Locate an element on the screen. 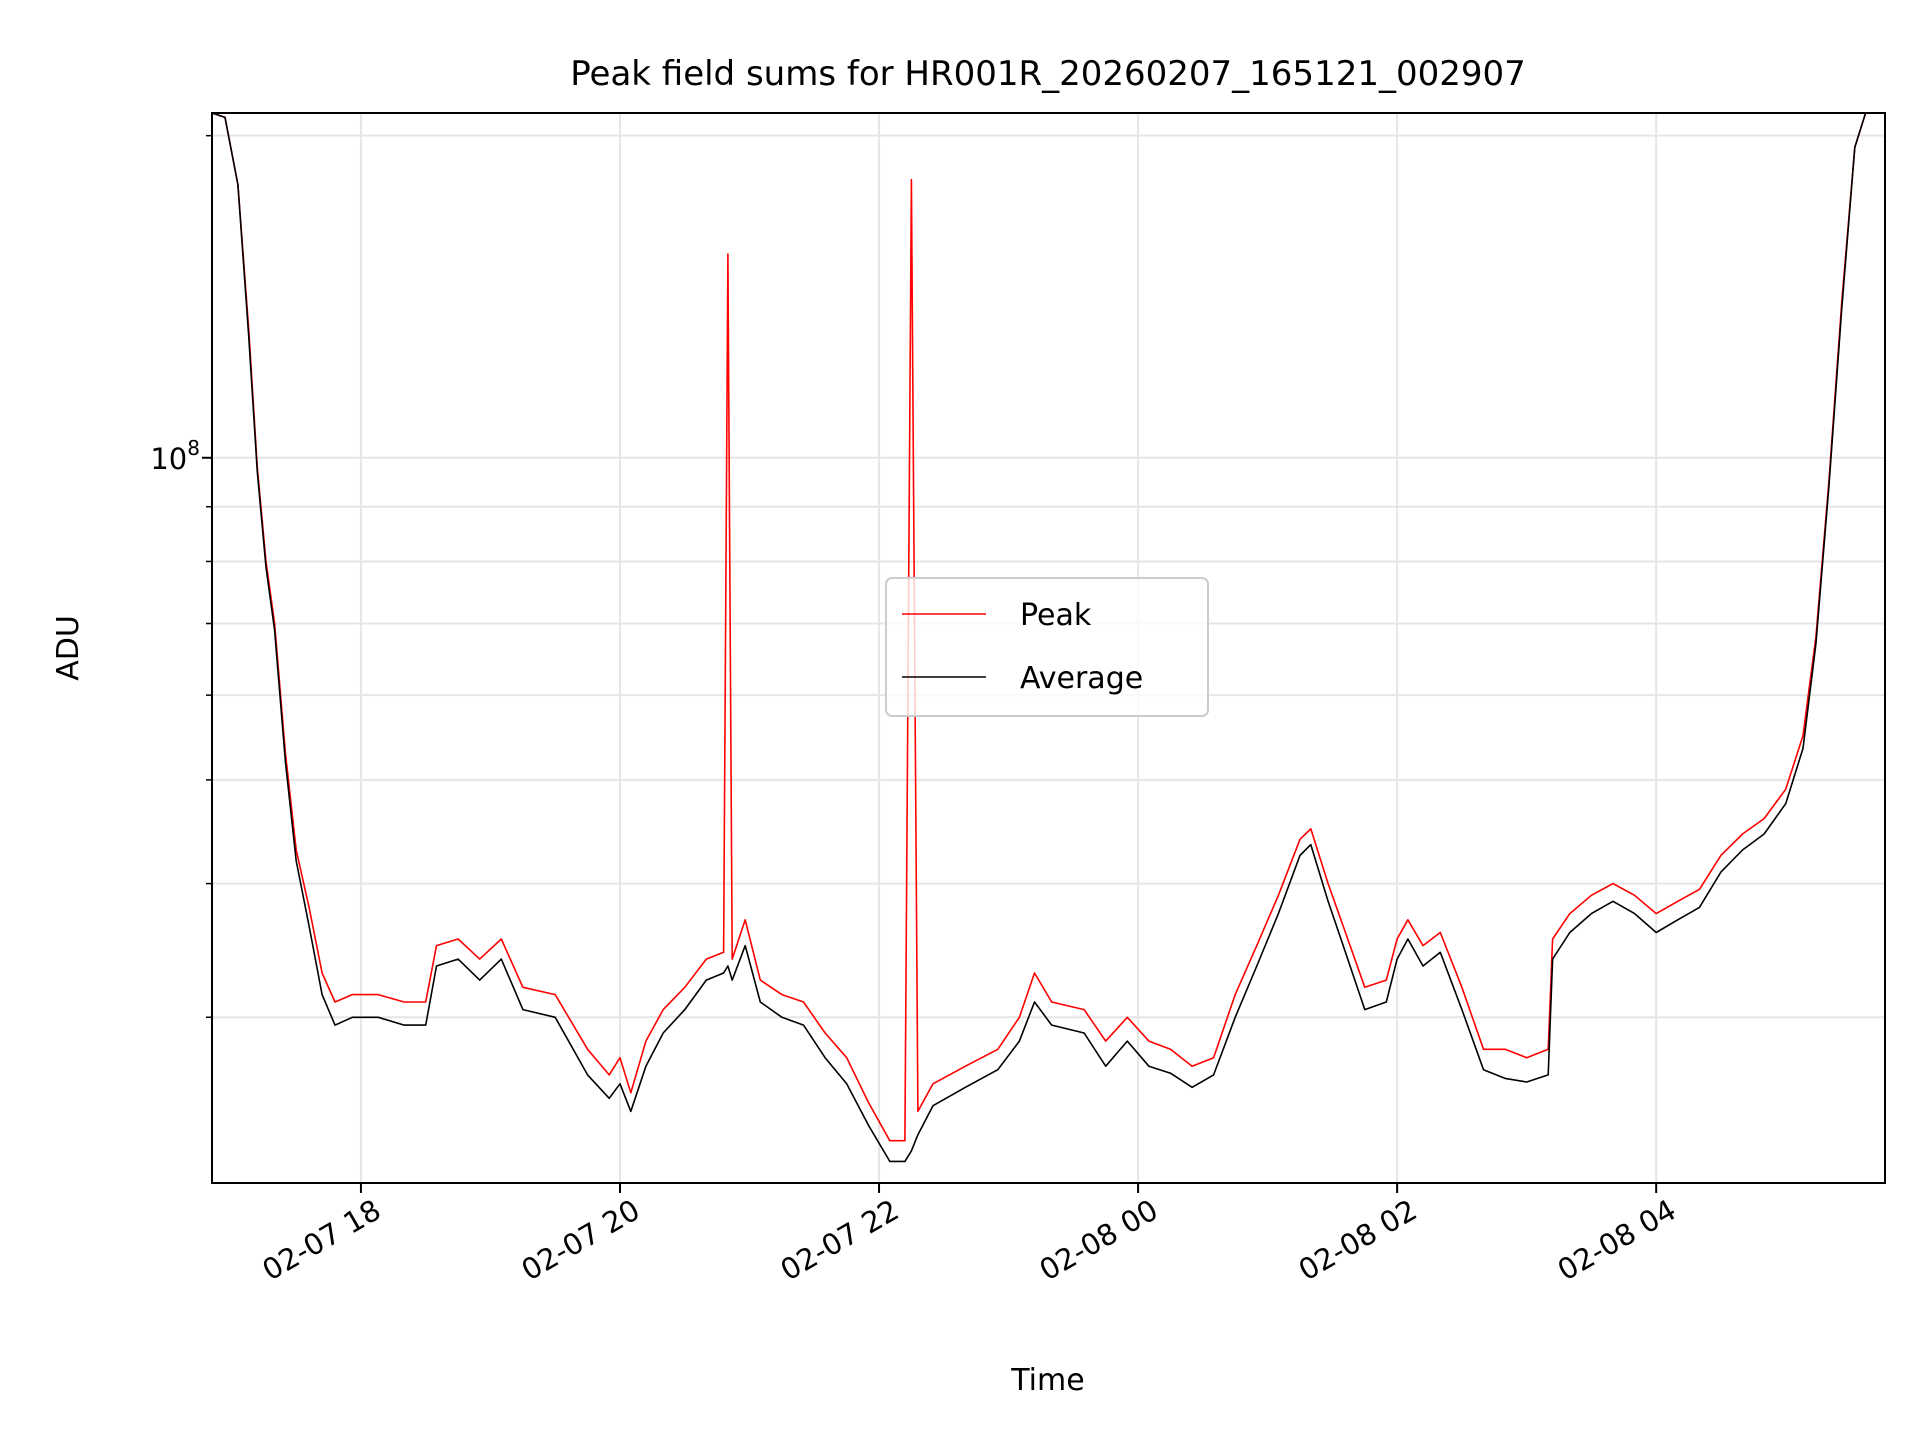  legend-box is located at coordinates (1047, 647).